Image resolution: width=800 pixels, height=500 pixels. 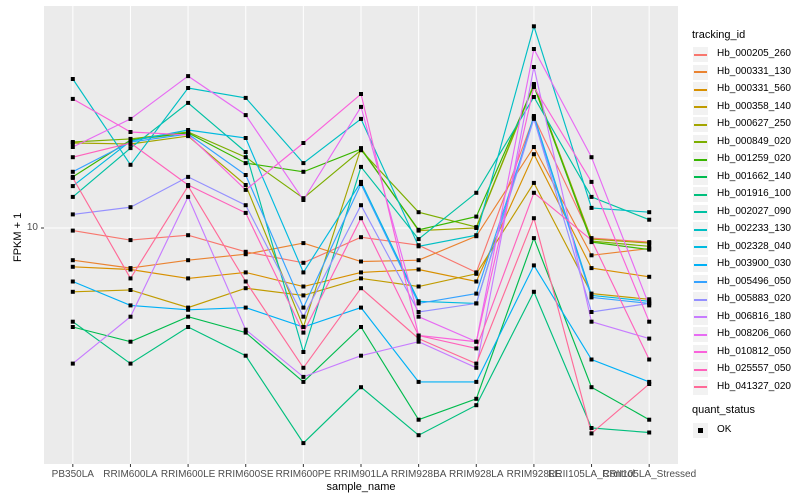 What do you see at coordinates (745, 89) in the screenshot?
I see `legend-entry: Hb_000331_560` at bounding box center [745, 89].